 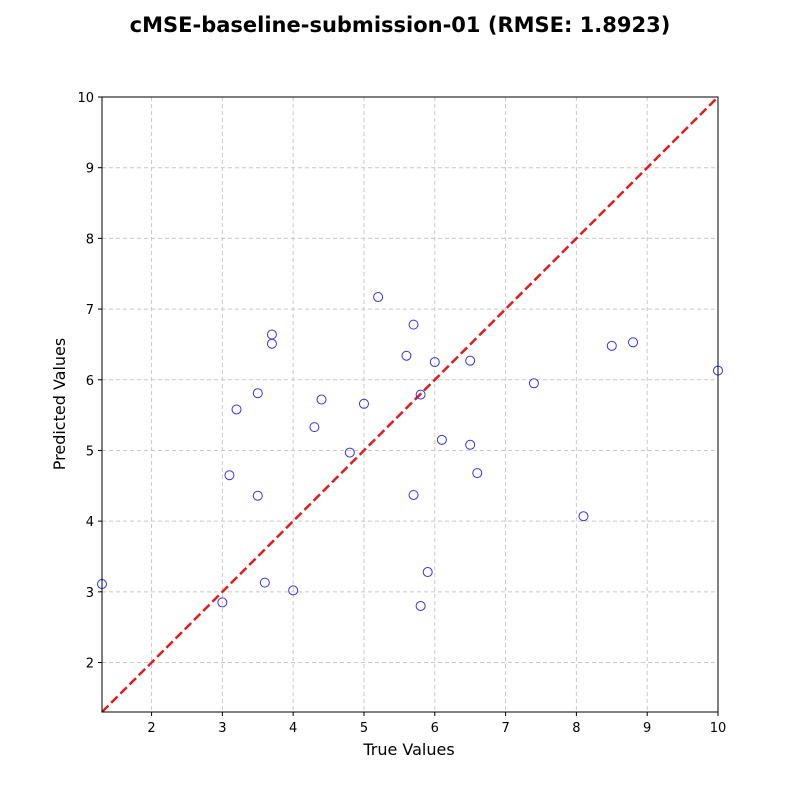 What do you see at coordinates (576, 728) in the screenshot?
I see `x-tick-label: 8` at bounding box center [576, 728].